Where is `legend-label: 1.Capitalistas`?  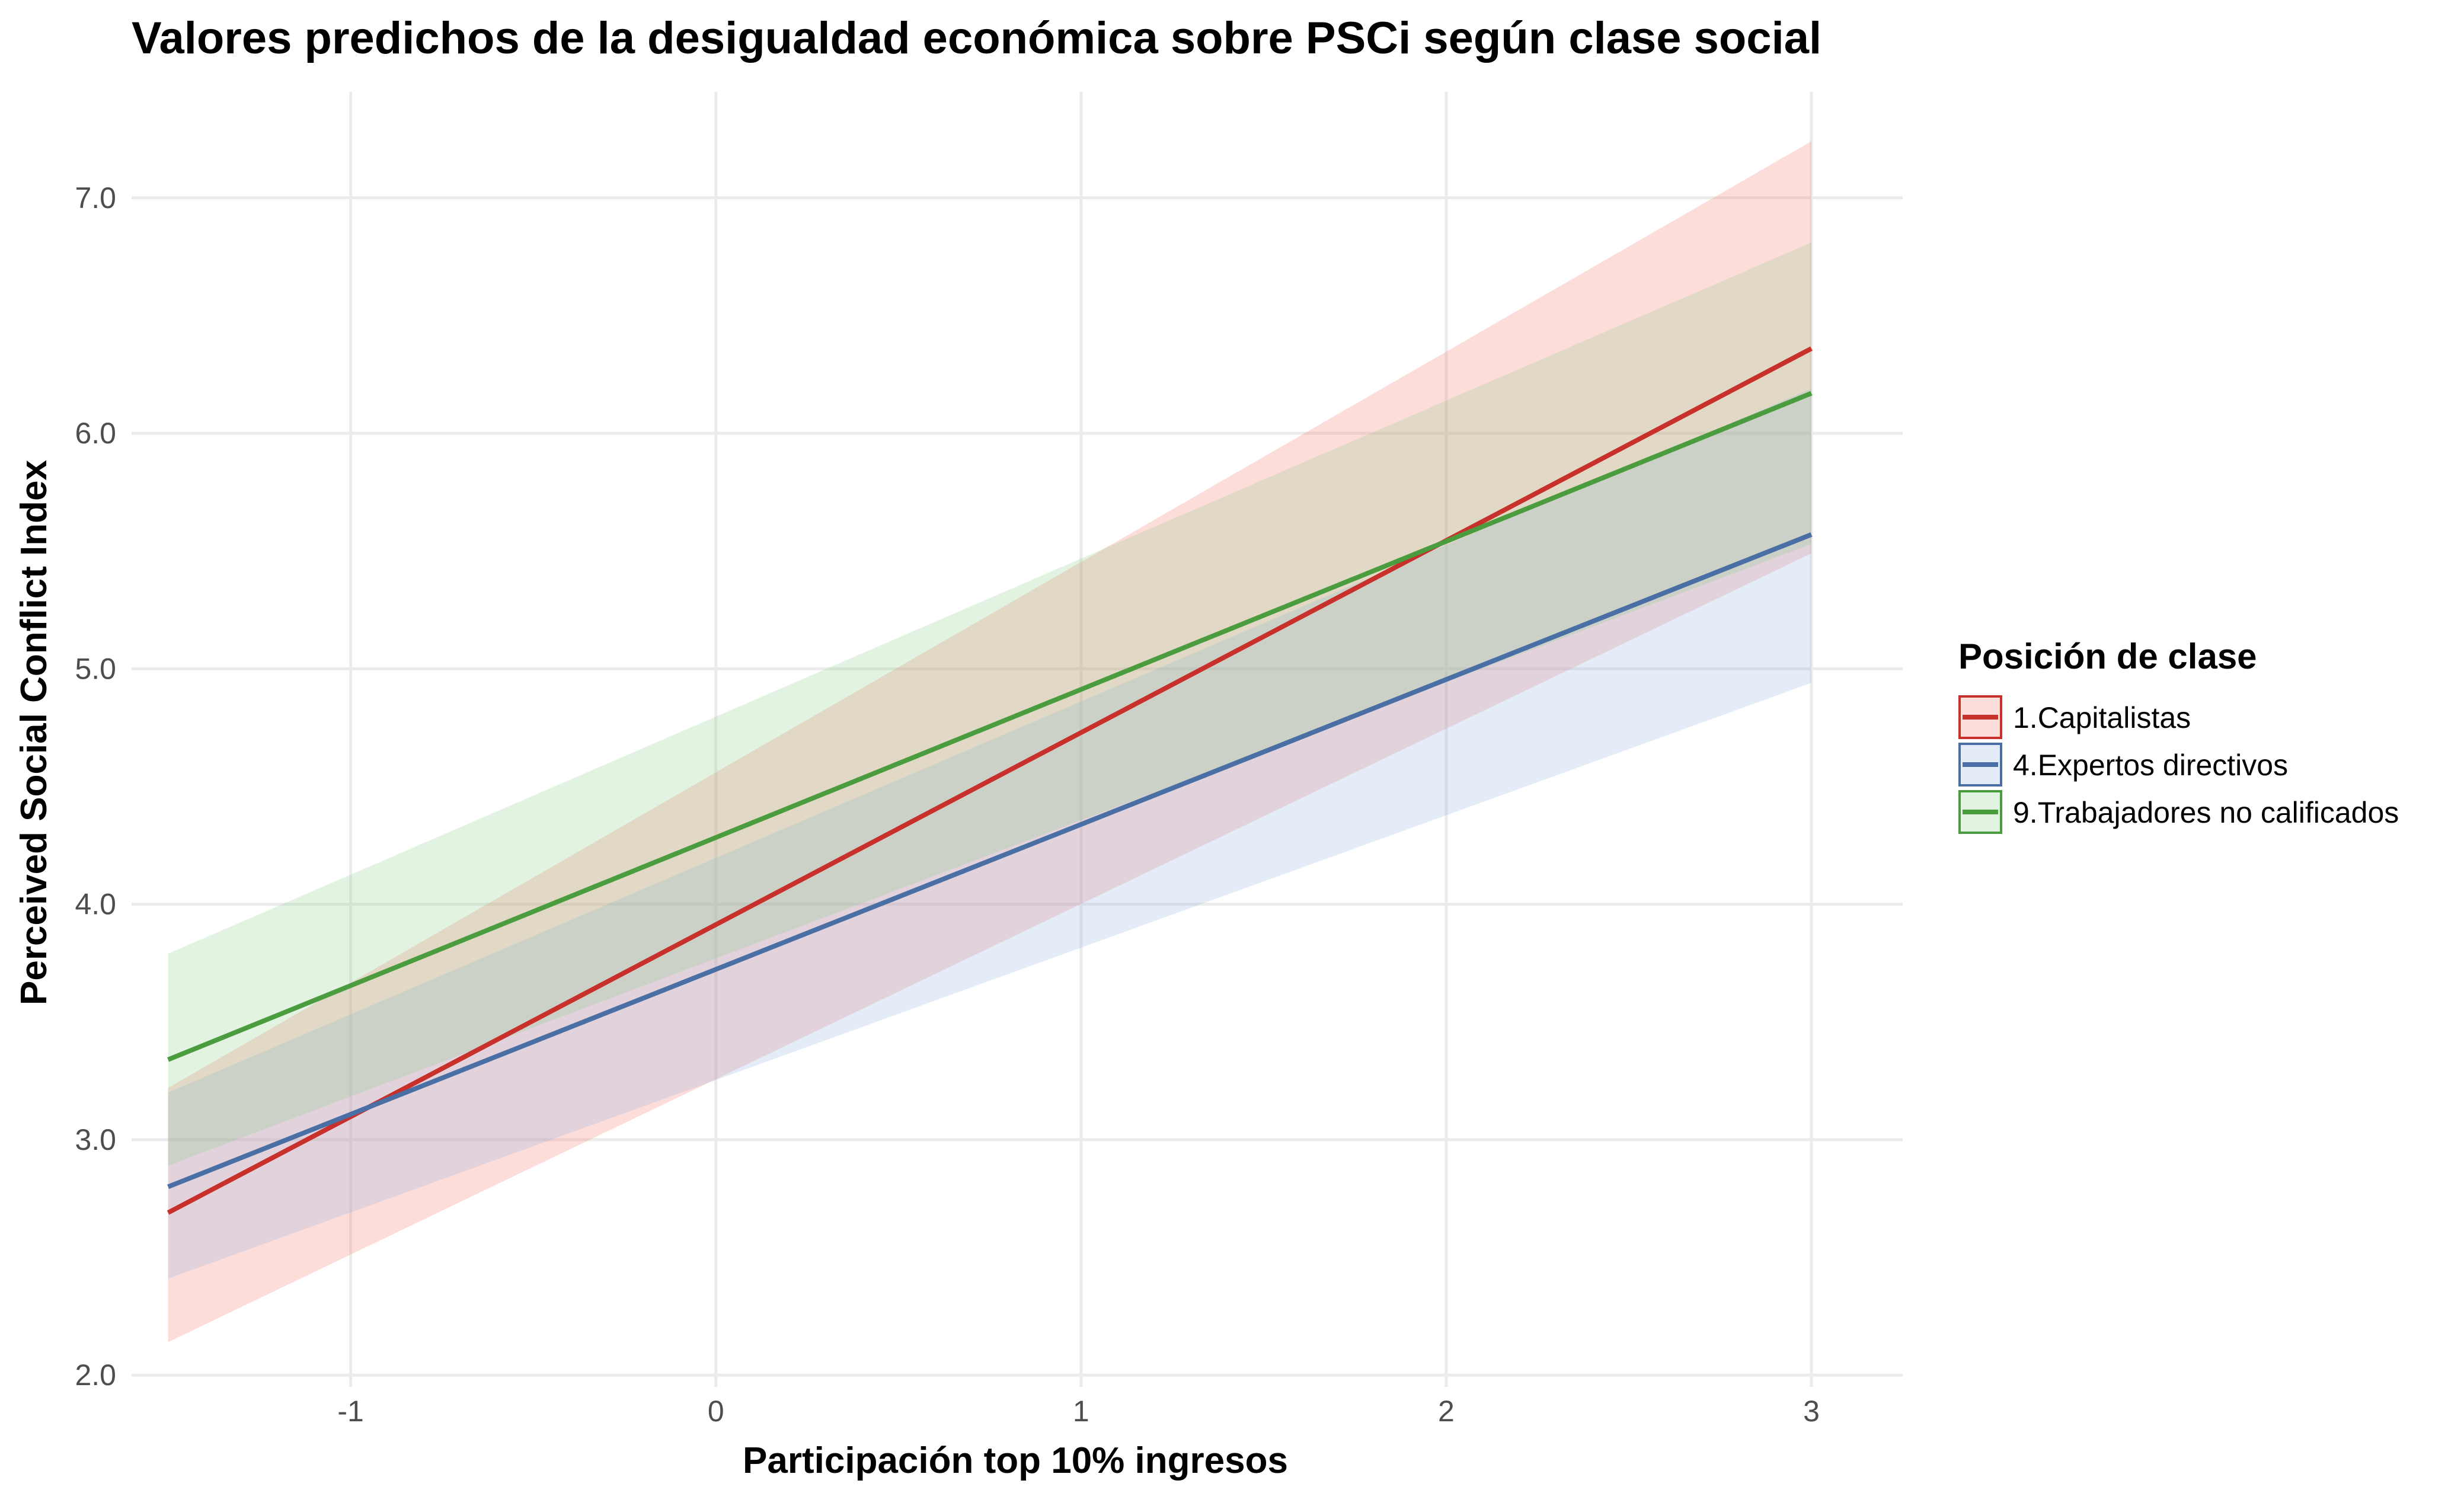
legend-label: 1.Capitalistas is located at coordinates (2102, 718).